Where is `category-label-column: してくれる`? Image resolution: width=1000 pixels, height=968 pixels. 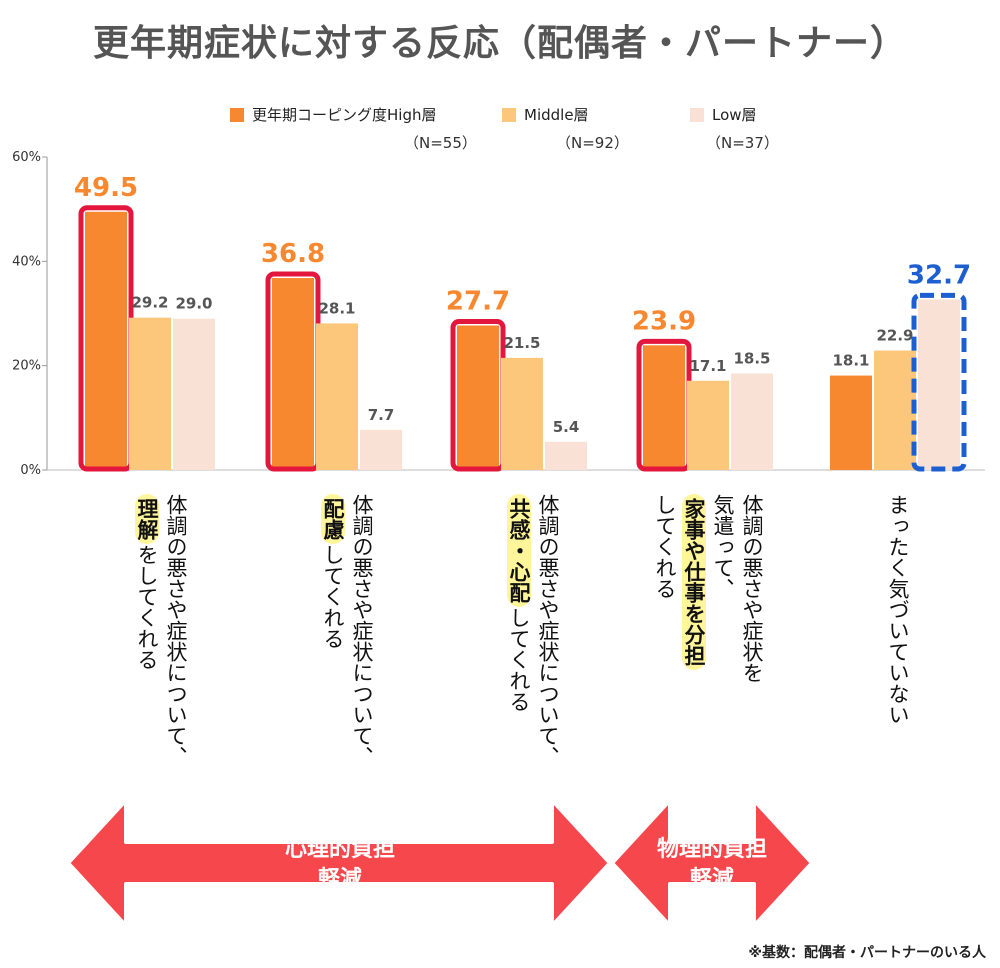 category-label-column: してくれる is located at coordinates (664, 588).